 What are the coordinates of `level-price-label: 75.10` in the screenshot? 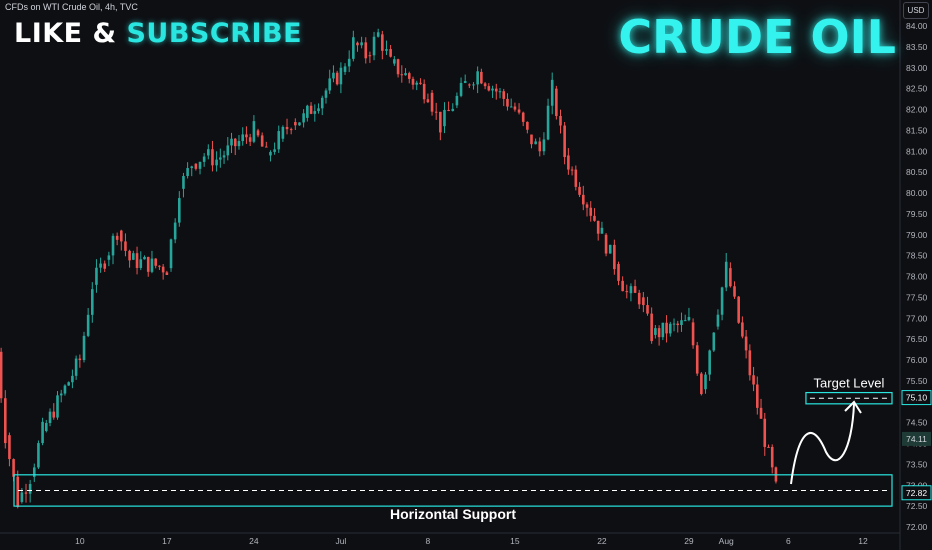 It's located at (917, 398).